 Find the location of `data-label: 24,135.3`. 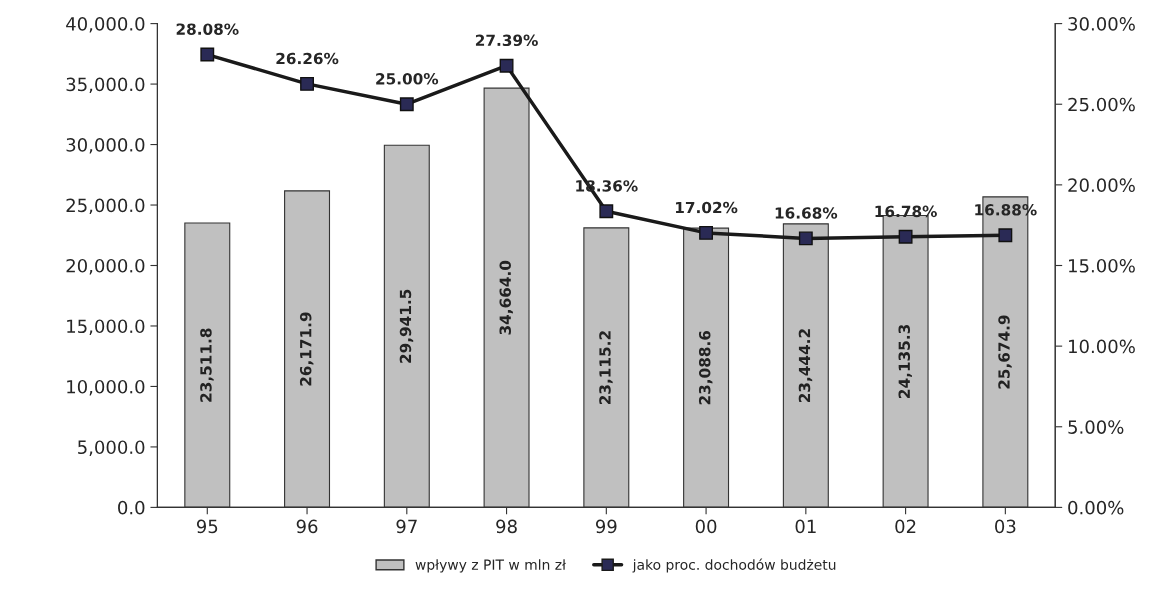

data-label: 24,135.3 is located at coordinates (905, 361).